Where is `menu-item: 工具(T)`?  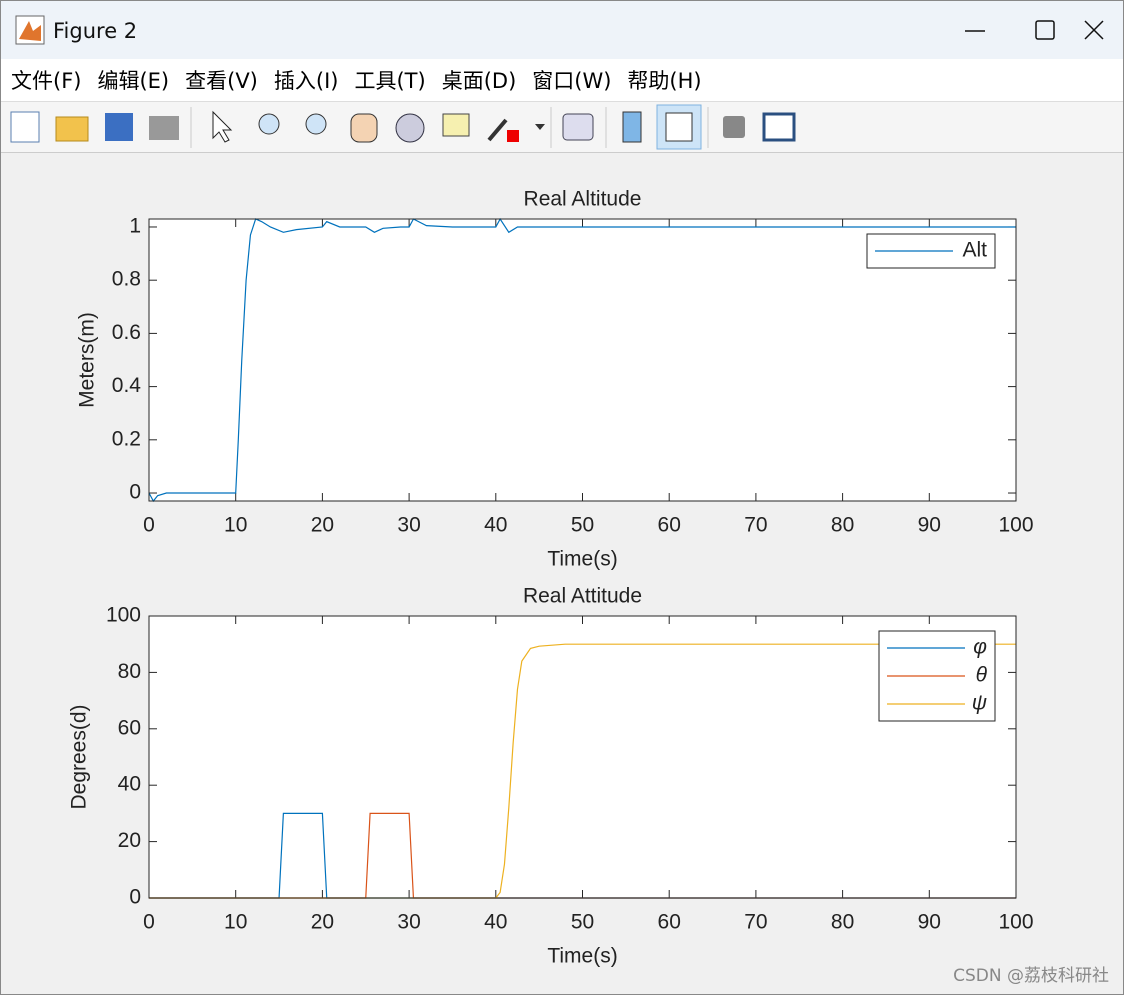 menu-item: 工具(T) is located at coordinates (390, 81).